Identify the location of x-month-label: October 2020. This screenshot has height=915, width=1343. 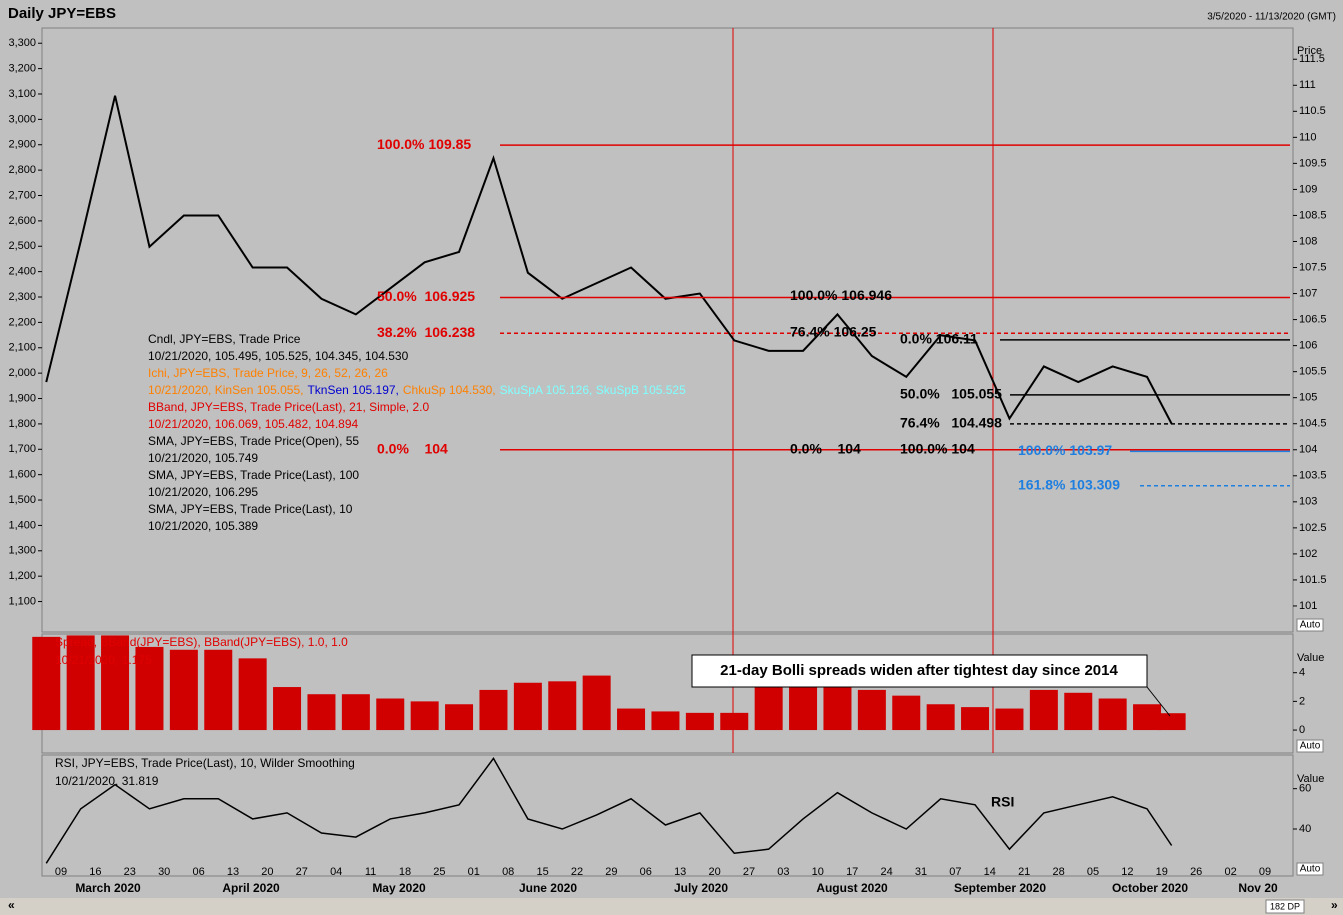
(1150, 888).